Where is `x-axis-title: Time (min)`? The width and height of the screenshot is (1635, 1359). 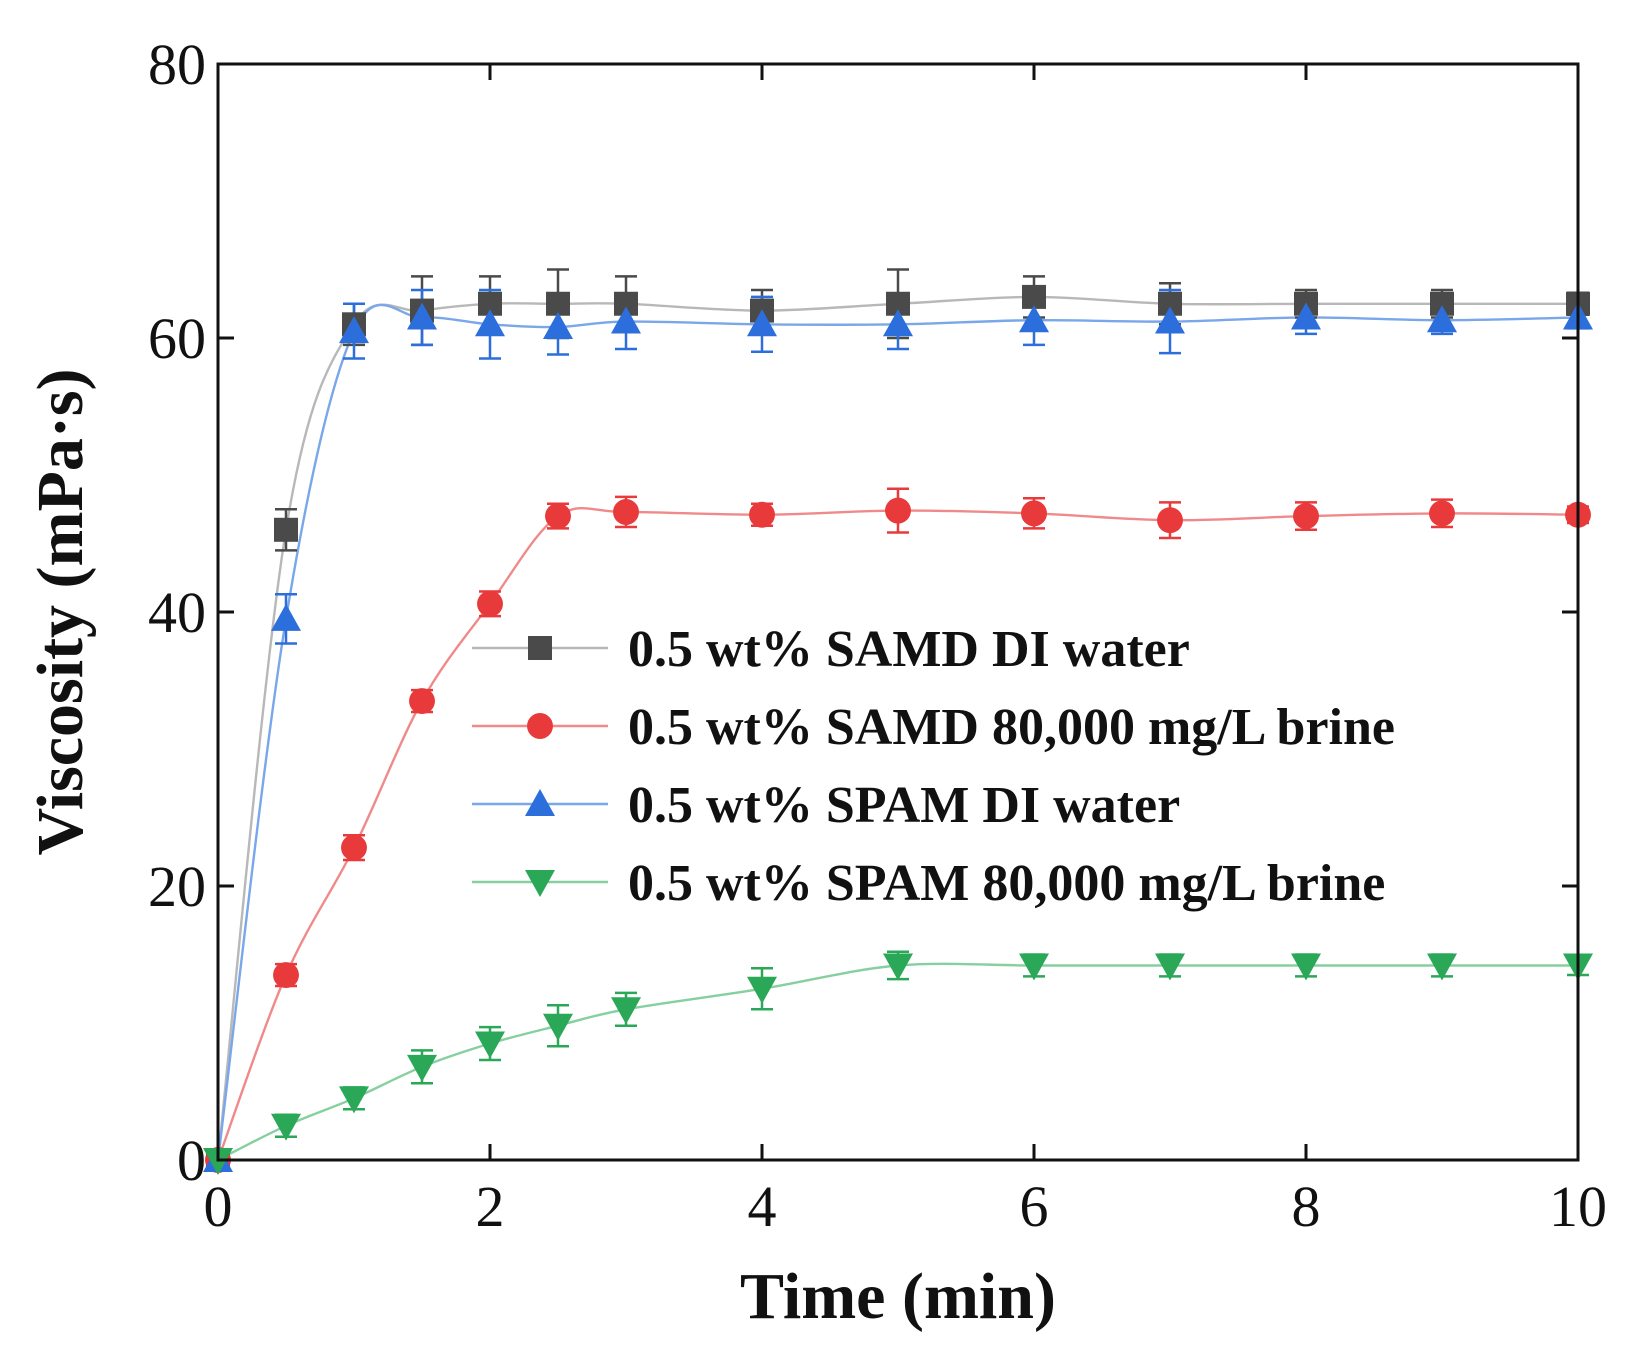
x-axis-title: Time (min) is located at coordinates (898, 1296).